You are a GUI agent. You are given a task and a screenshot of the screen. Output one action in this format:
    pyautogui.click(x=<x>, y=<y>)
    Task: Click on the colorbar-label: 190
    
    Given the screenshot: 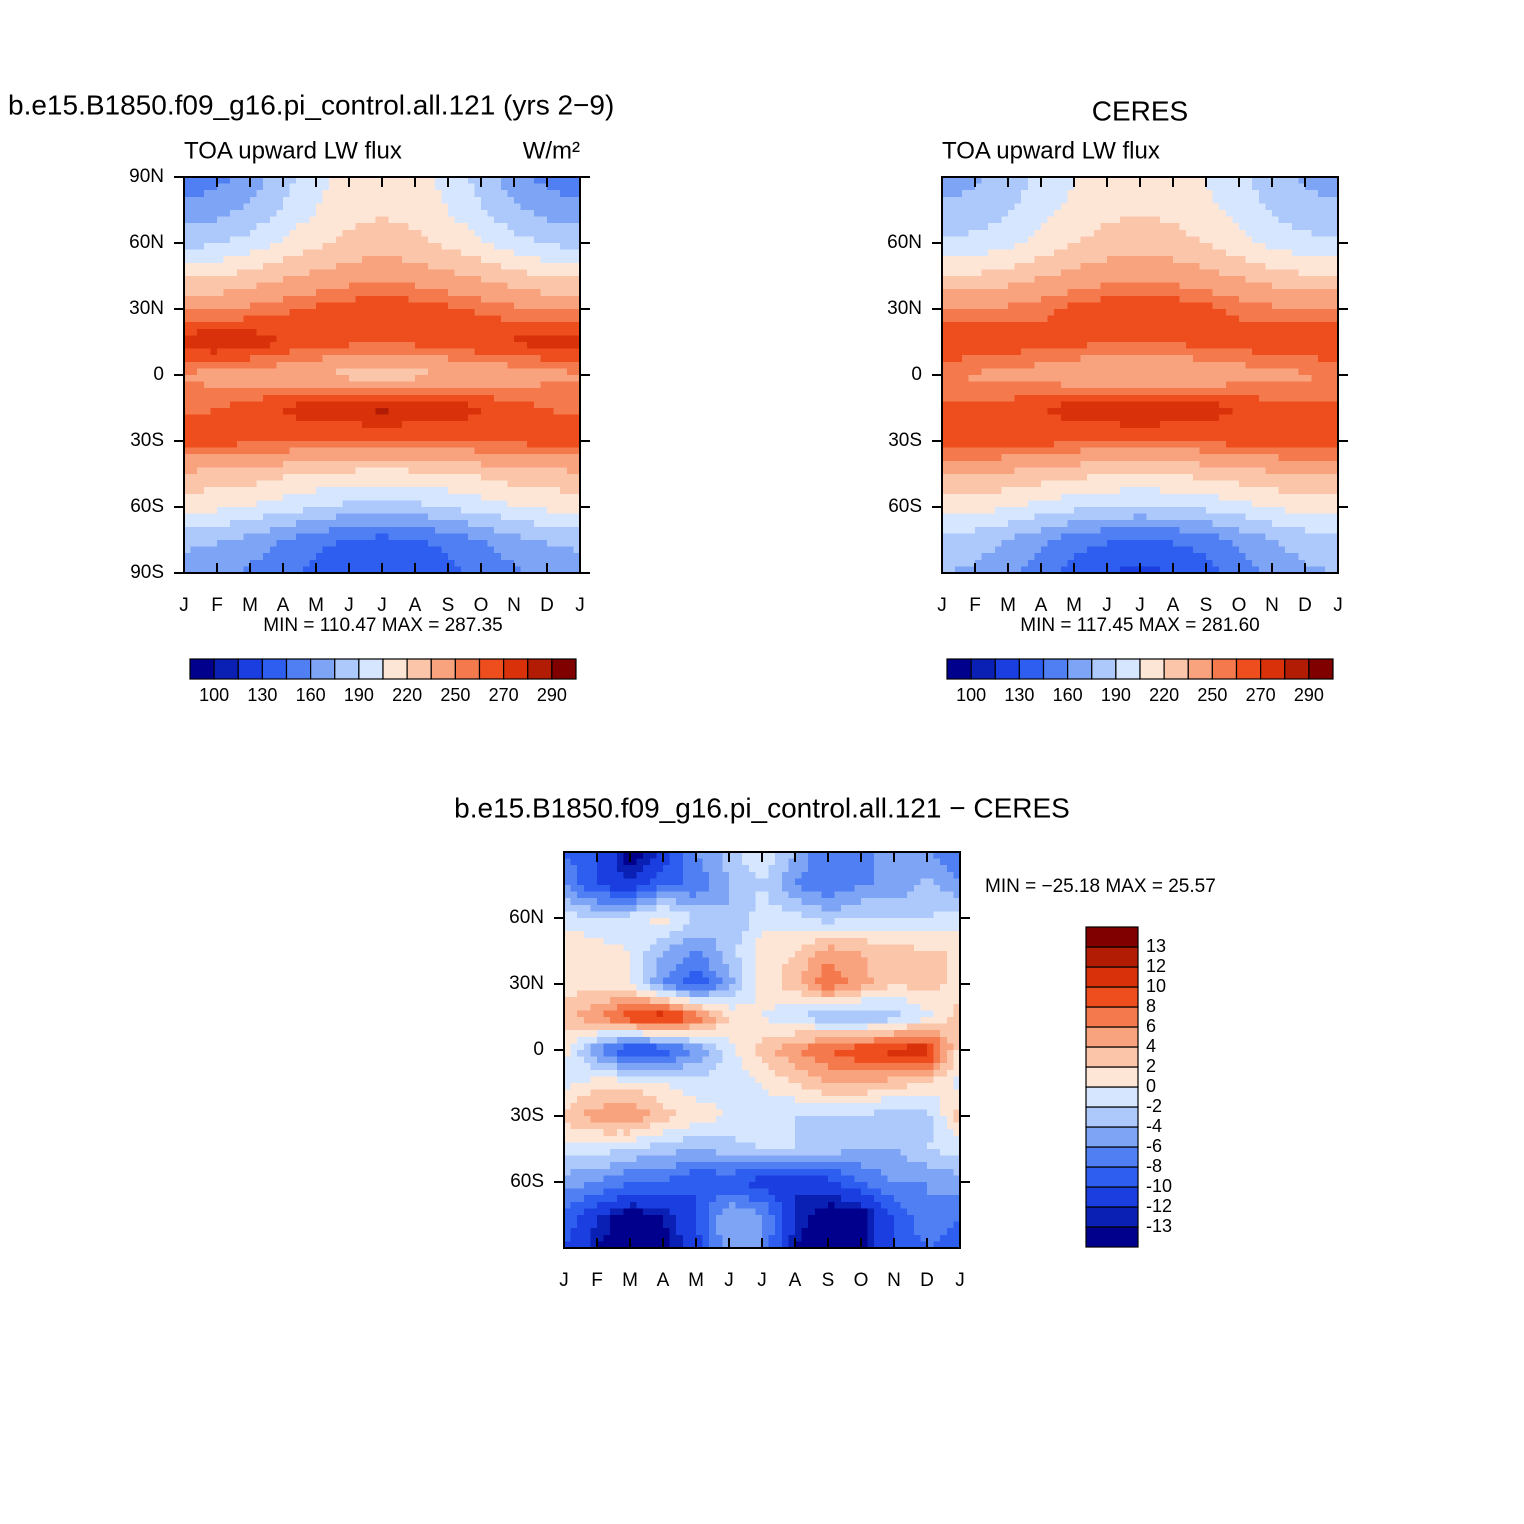 What is the action you would take?
    pyautogui.click(x=359, y=695)
    